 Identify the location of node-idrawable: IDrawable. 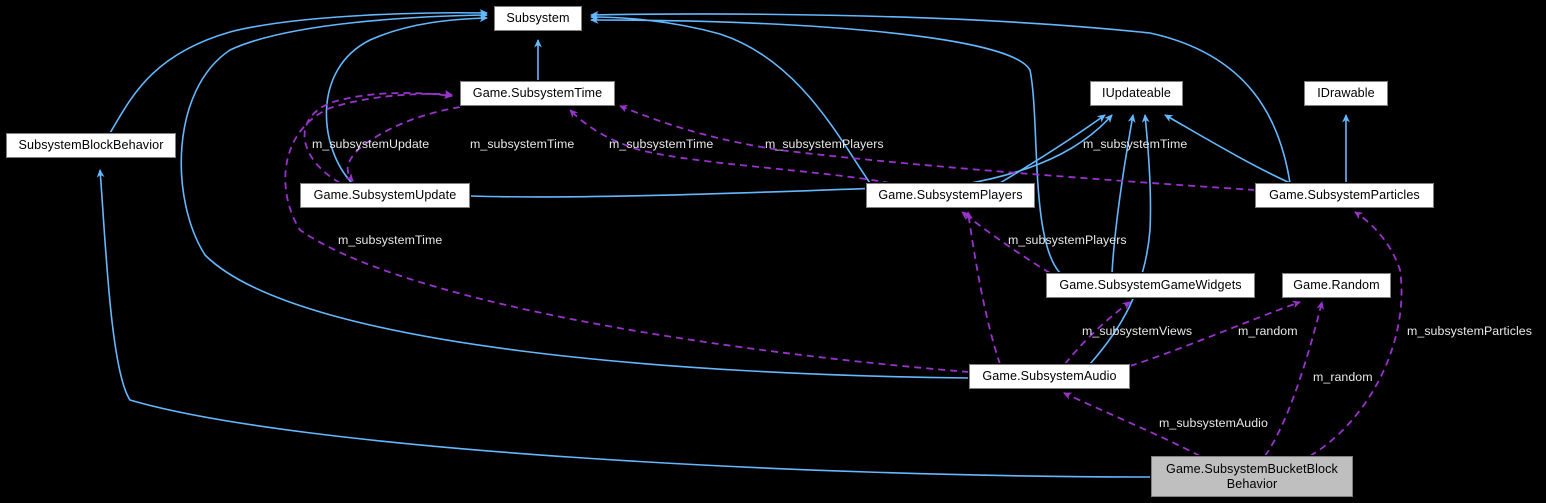
(1346, 93).